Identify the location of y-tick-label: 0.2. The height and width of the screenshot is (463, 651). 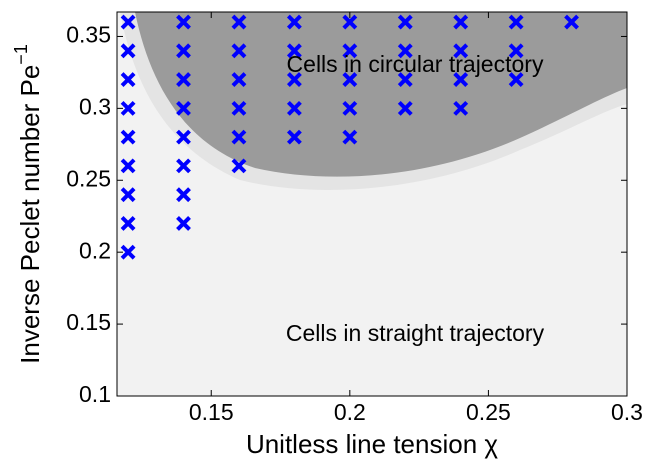
(95, 250).